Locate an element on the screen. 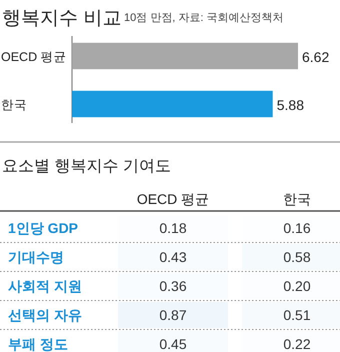  y-tick-label: 기대수명 is located at coordinates (36, 257).